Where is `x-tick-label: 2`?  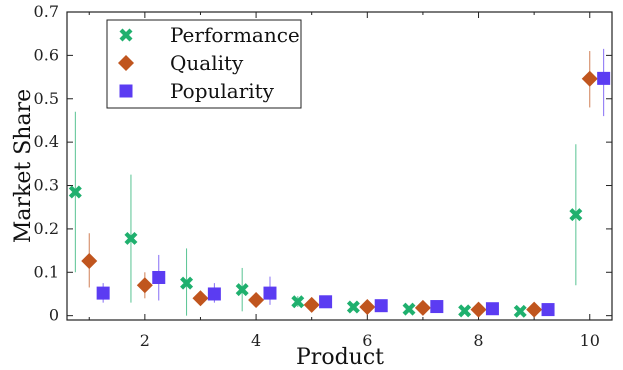
x-tick-label: 2 is located at coordinates (145, 340).